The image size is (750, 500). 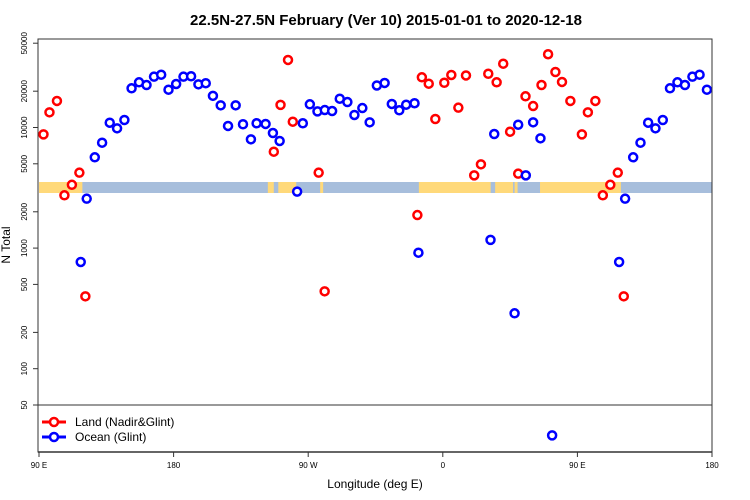 What do you see at coordinates (6, 244) in the screenshot?
I see `y-axis-label: N Total` at bounding box center [6, 244].